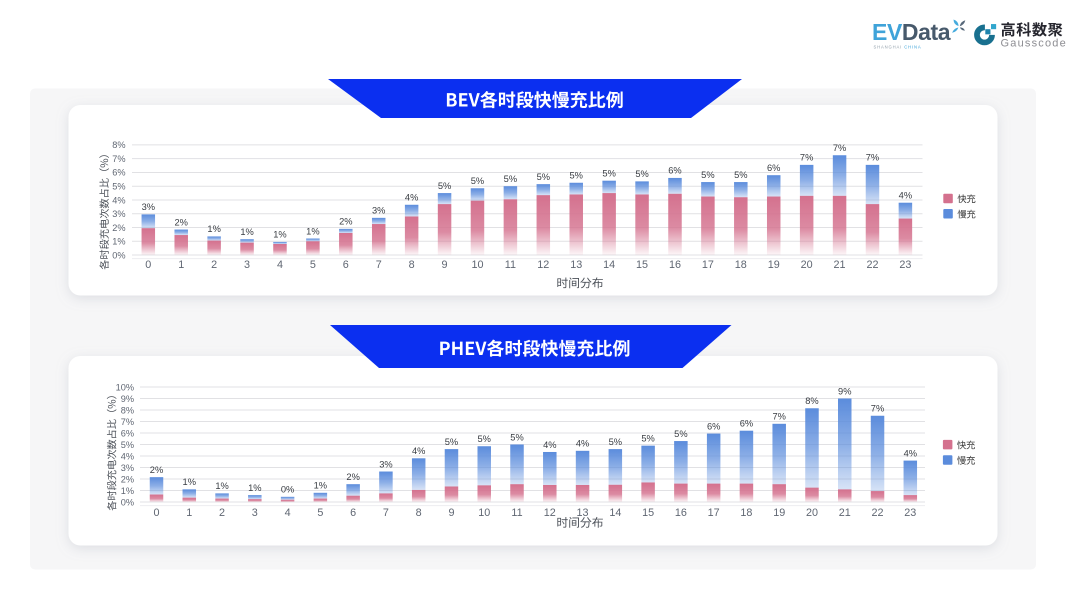 The image size is (1080, 608). Describe the element at coordinates (807, 265) in the screenshot. I see `svg-text: 20` at that location.